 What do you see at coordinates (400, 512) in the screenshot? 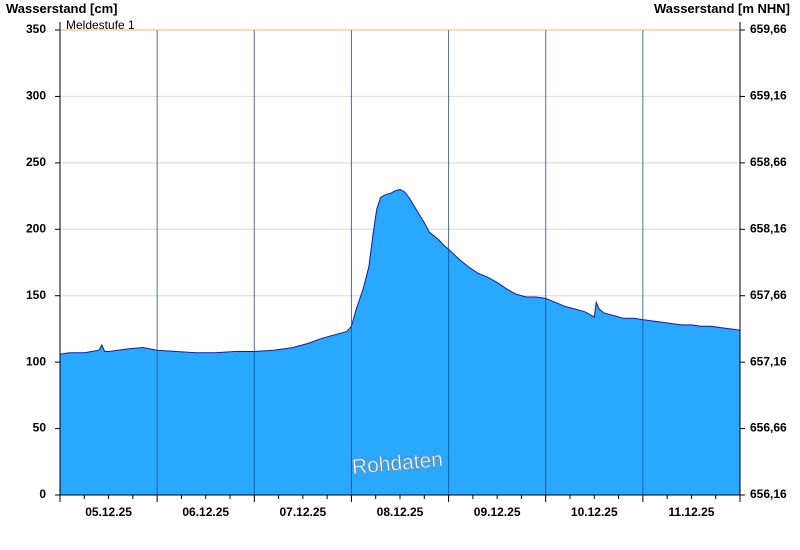
I see `x-tick-label: 08.12.25` at bounding box center [400, 512].